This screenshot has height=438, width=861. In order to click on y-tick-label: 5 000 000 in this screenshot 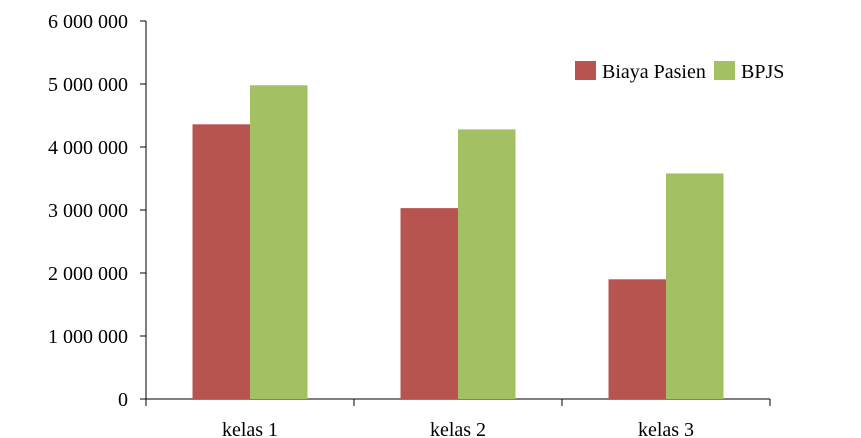, I will do `click(88, 85)`.